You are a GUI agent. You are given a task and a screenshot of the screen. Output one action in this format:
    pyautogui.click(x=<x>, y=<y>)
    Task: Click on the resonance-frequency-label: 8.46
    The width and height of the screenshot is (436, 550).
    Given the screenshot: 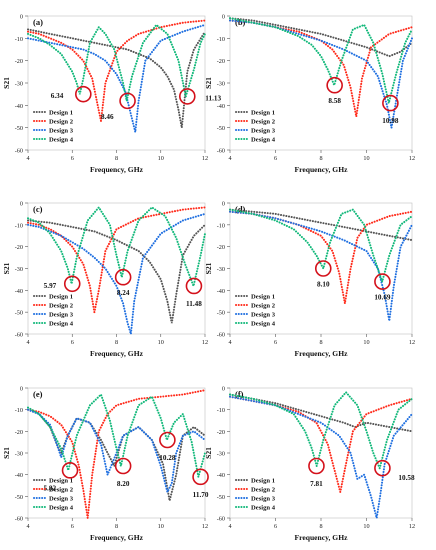 What is the action you would take?
    pyautogui.click(x=107, y=117)
    